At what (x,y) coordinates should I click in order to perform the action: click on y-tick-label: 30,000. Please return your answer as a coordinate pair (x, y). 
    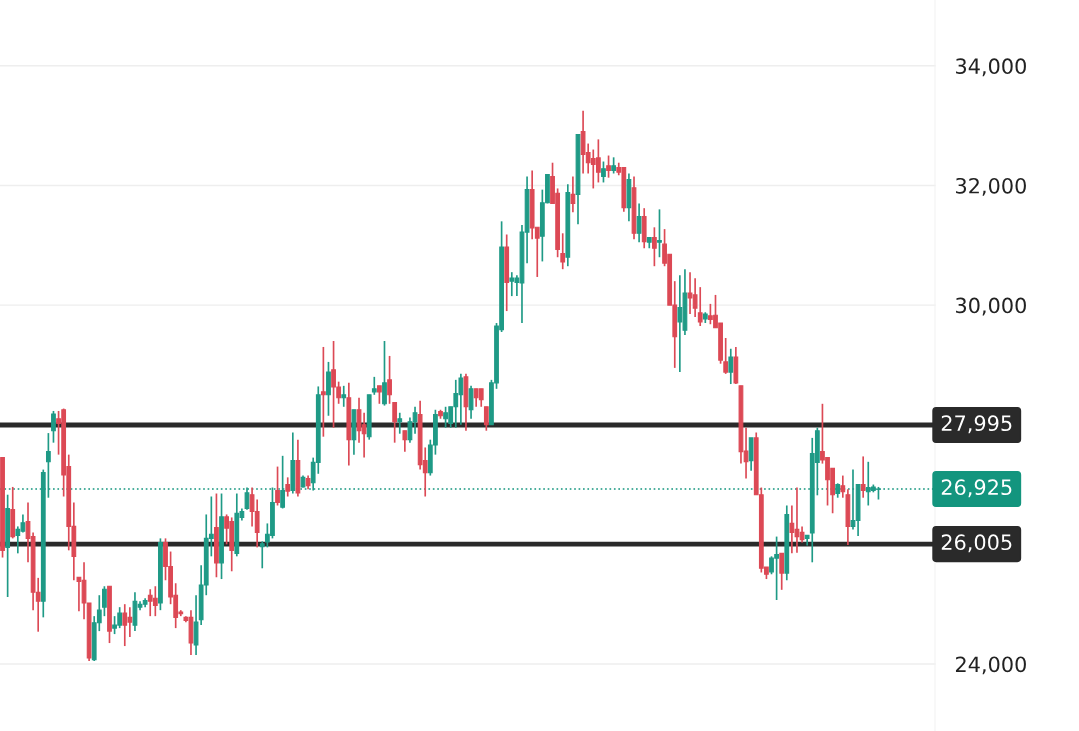
    Looking at the image, I should click on (991, 306).